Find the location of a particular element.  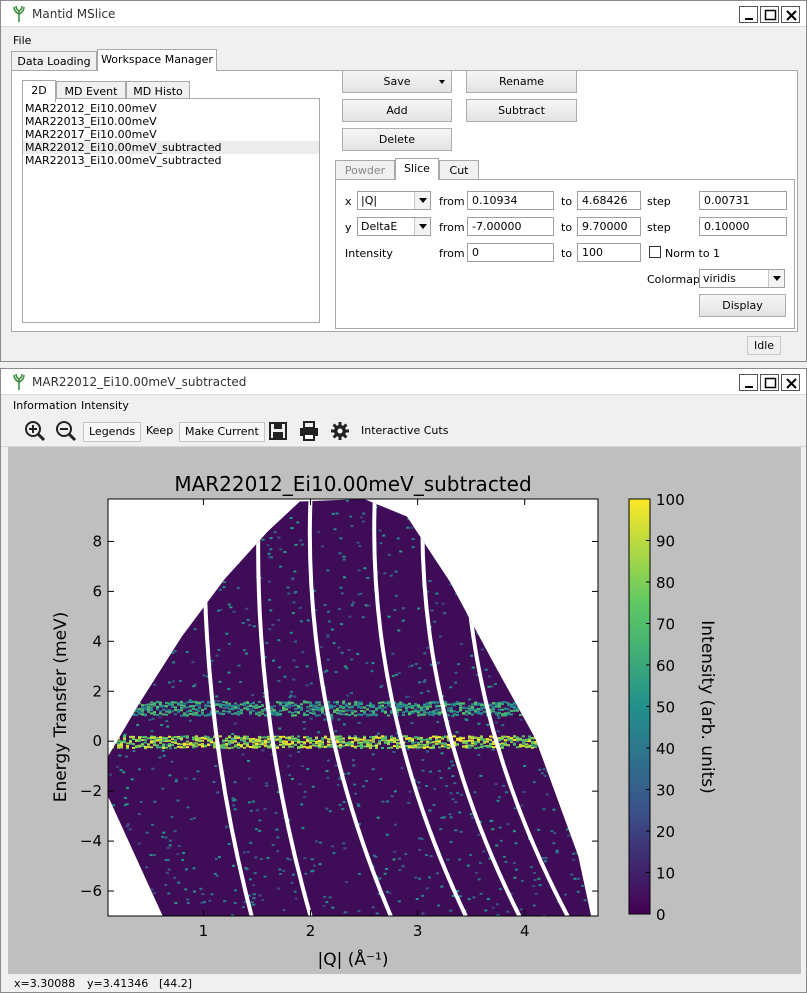

make-current-button: Make Current is located at coordinates (222, 432).